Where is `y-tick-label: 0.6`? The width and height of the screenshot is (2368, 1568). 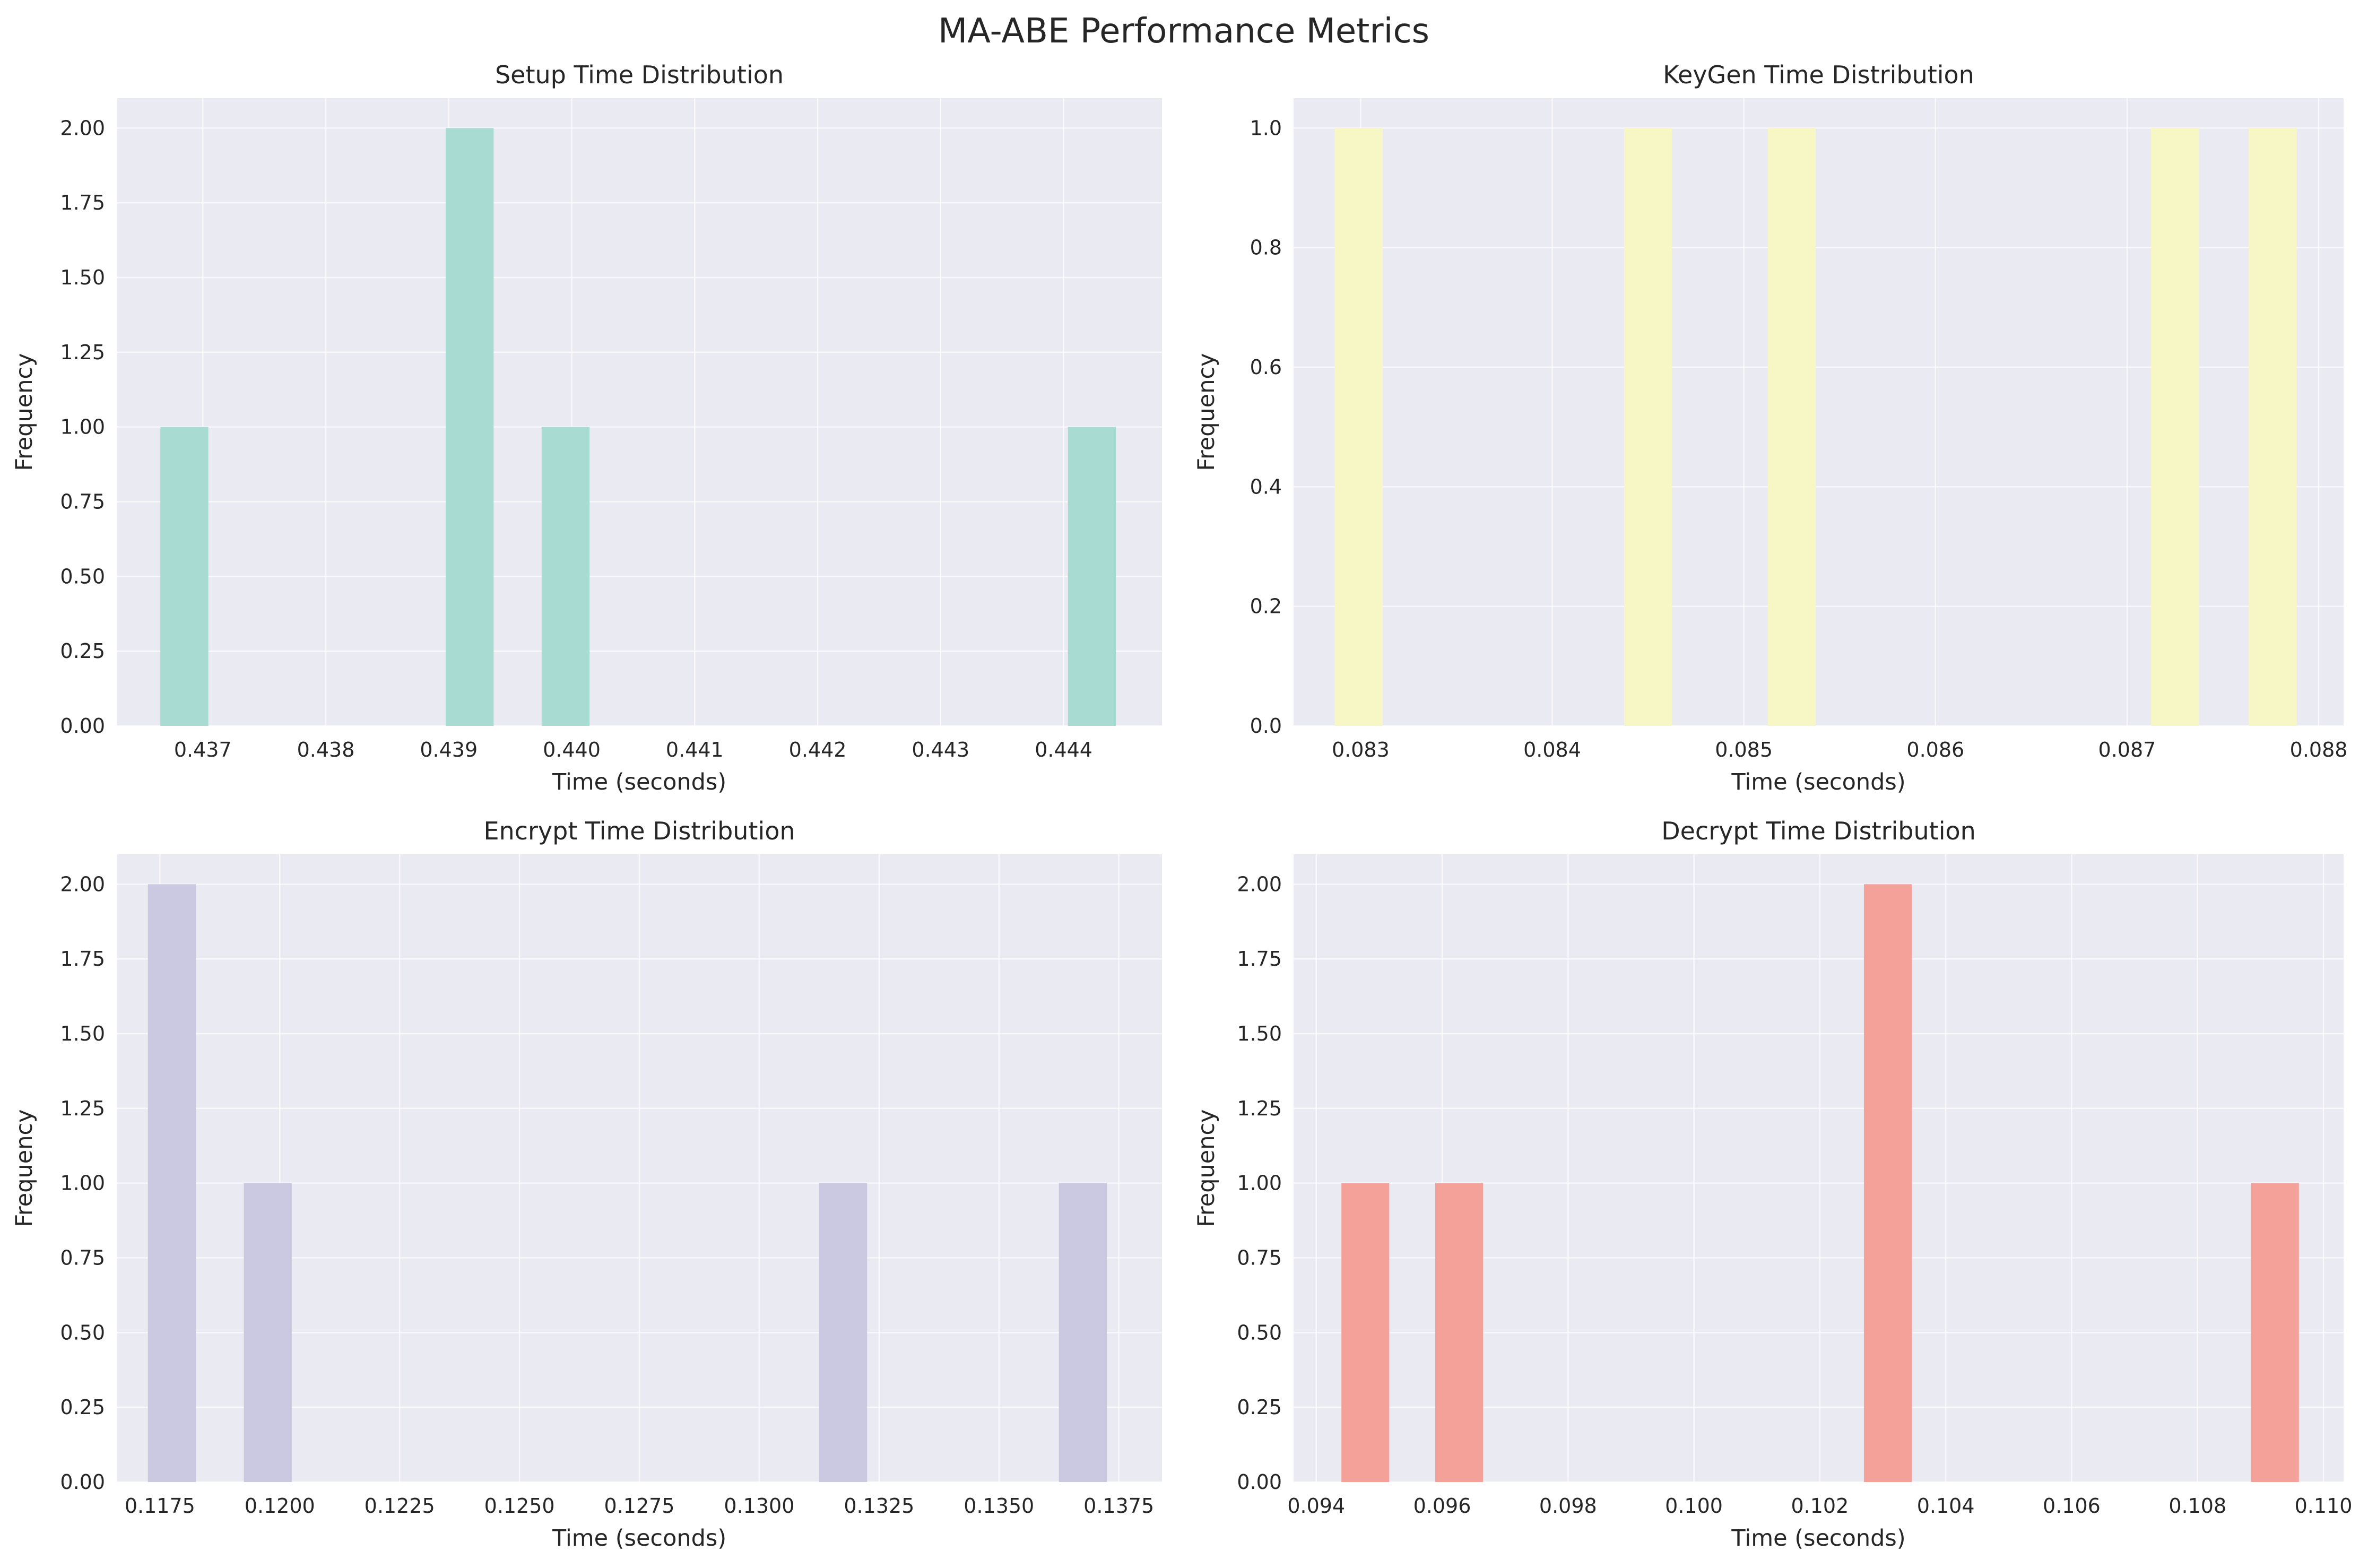 y-tick-label: 0.6 is located at coordinates (1266, 367).